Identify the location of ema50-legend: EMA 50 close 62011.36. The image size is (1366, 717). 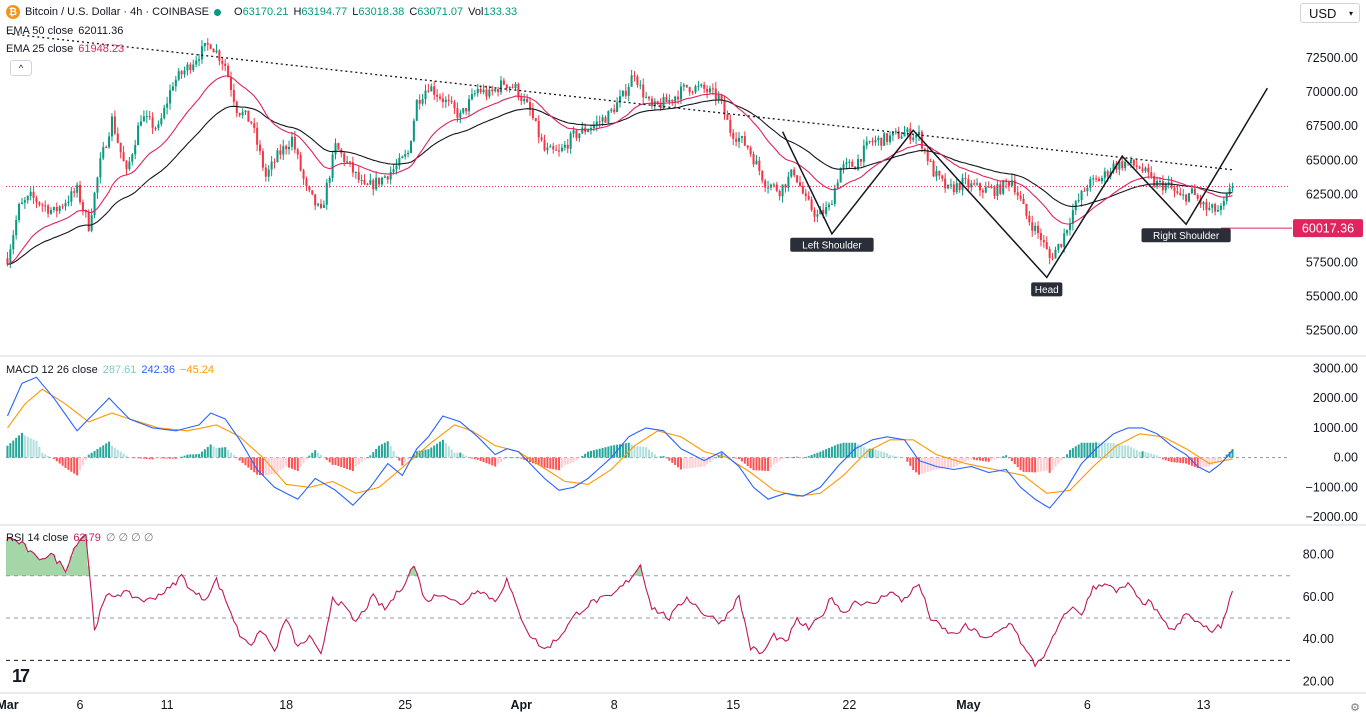
(64, 31).